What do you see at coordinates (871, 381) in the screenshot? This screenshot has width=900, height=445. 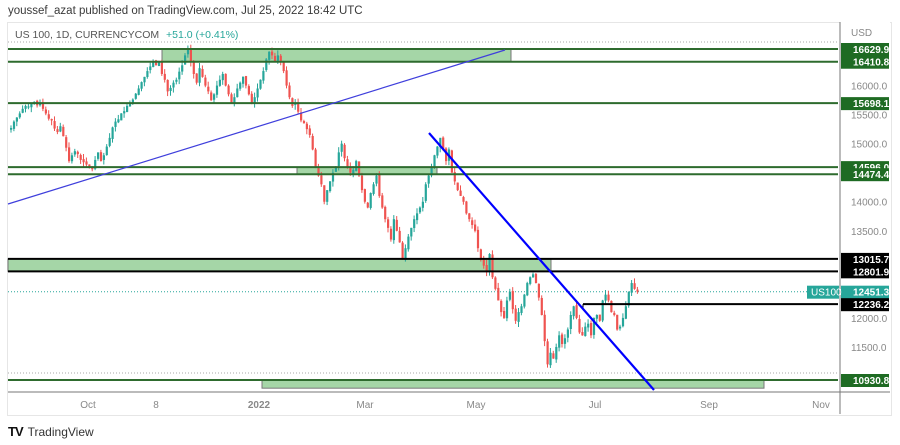 I see `price-label: 10930.8` at bounding box center [871, 381].